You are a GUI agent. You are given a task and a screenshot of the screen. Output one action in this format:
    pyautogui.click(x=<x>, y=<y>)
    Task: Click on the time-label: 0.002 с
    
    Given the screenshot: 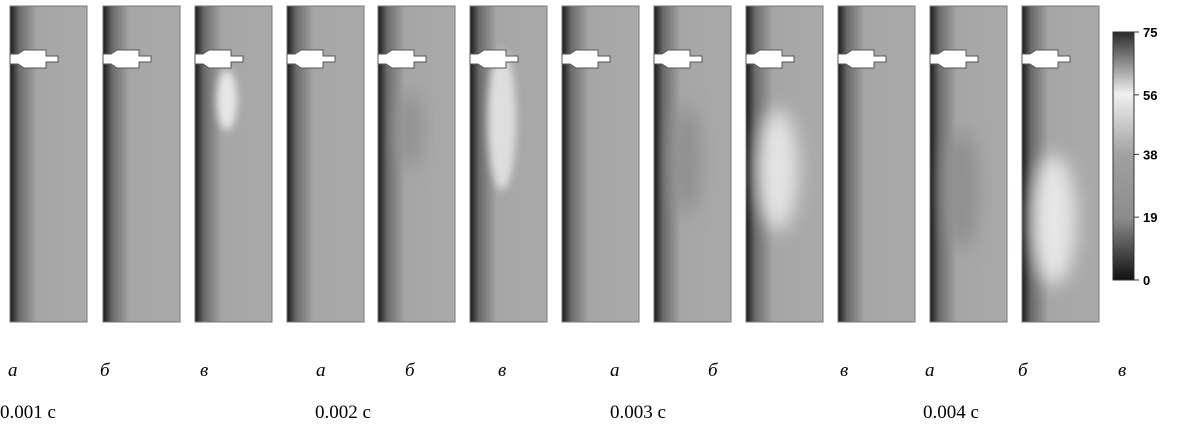 What is the action you would take?
    pyautogui.click(x=343, y=412)
    